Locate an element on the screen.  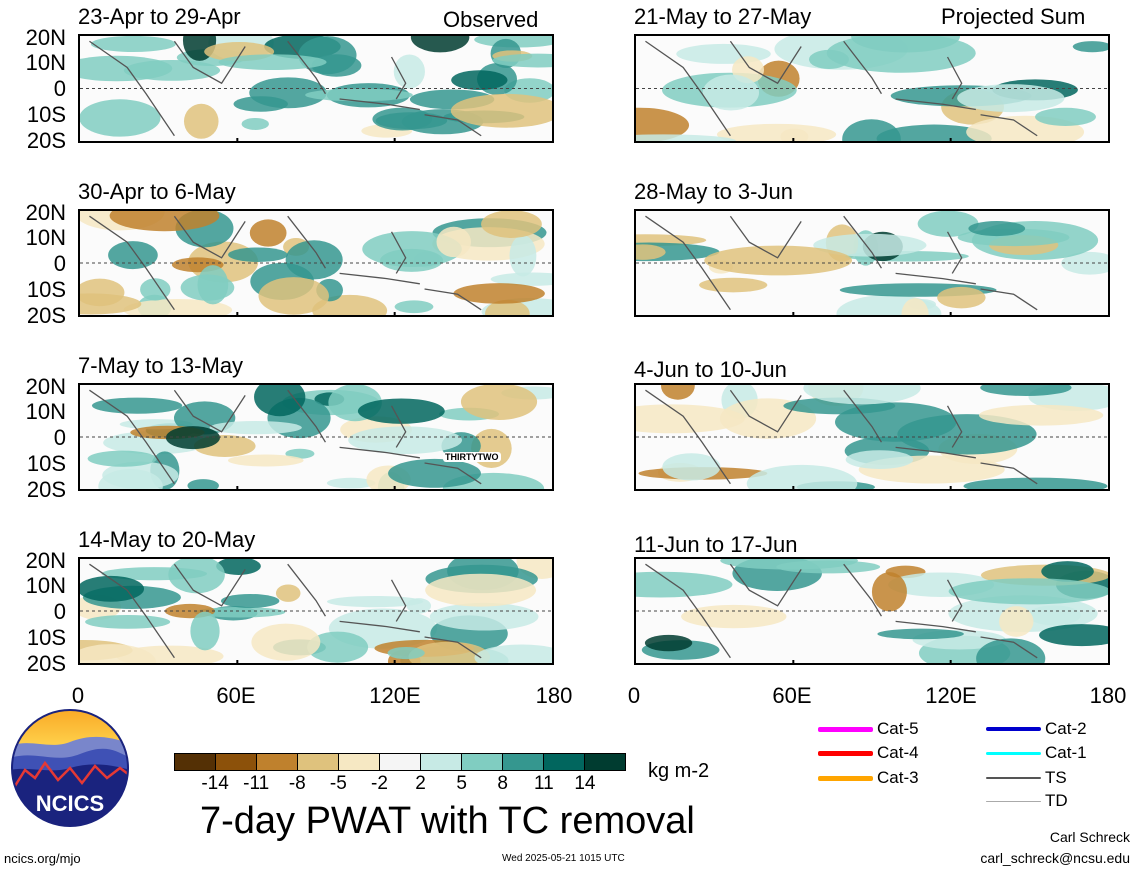
legend-item: Cat-4 is located at coordinates (868, 753).